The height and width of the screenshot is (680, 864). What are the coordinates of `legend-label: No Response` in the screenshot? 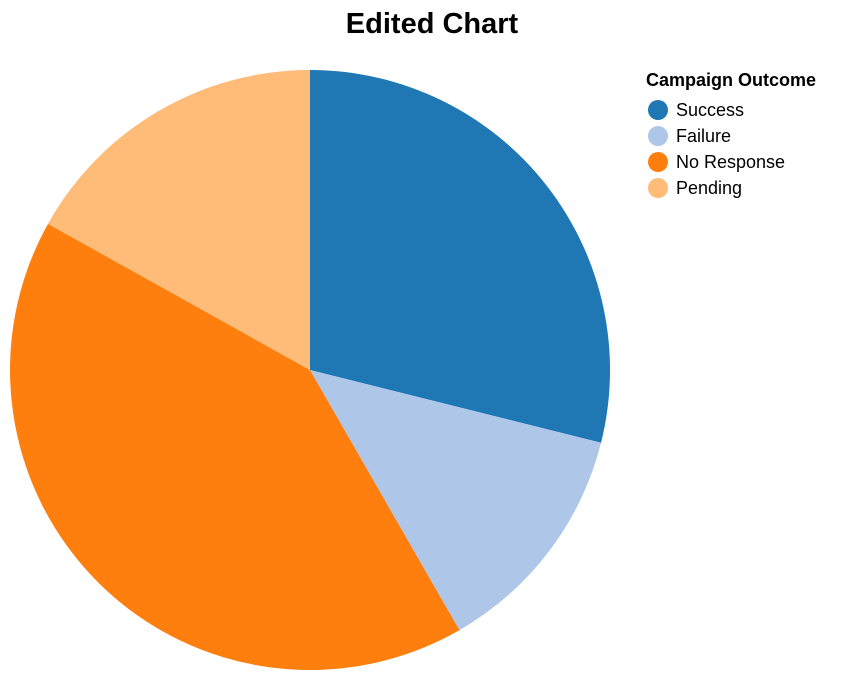 It's located at (730, 162).